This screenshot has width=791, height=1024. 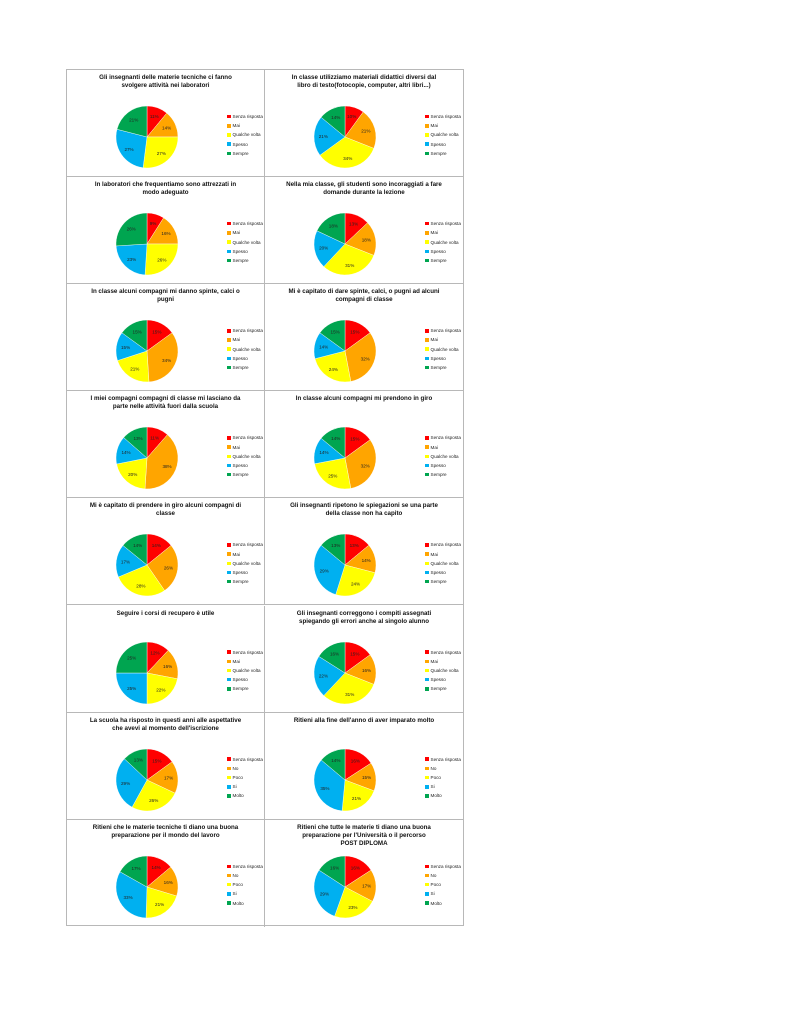 What do you see at coordinates (364, 843) in the screenshot?
I see `chart-title-line: POST DIPLOMA` at bounding box center [364, 843].